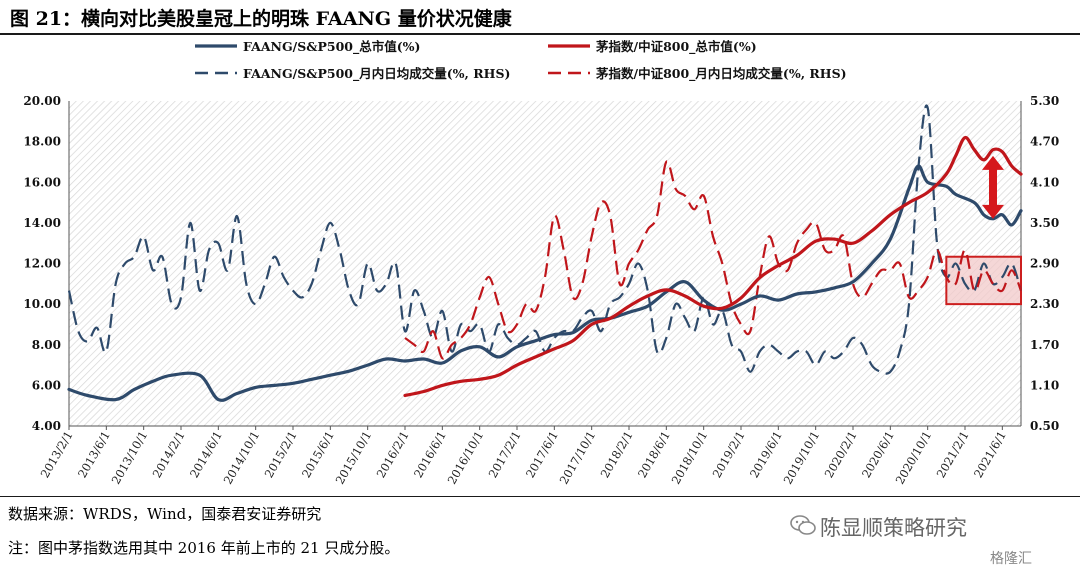  What do you see at coordinates (993, 187) in the screenshot?
I see `double-arrow-icon` at bounding box center [993, 187].